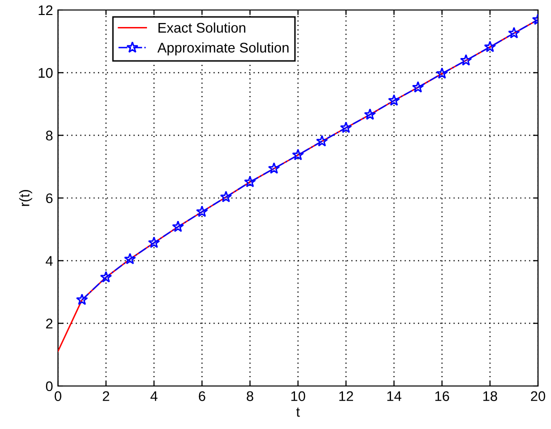  Describe the element at coordinates (49, 261) in the screenshot. I see `y-tick-label: 4` at that location.